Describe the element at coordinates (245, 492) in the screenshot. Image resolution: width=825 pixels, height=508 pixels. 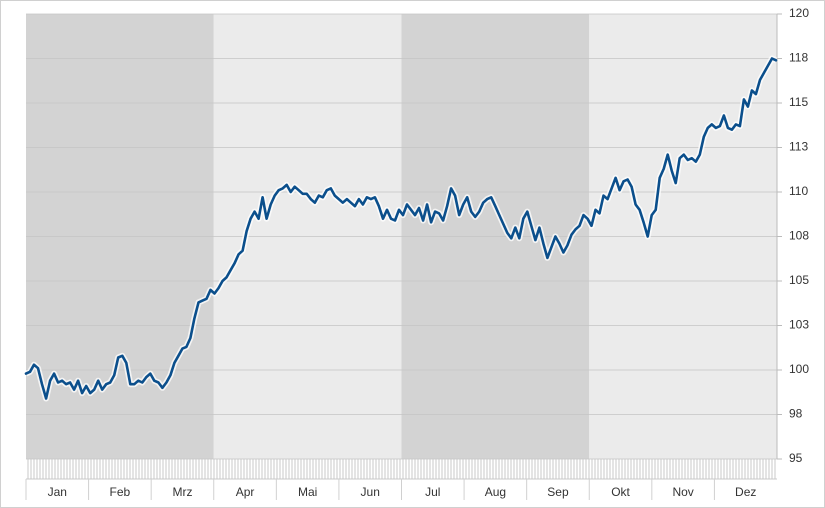
I see `x-tick-label: Apr` at that location.